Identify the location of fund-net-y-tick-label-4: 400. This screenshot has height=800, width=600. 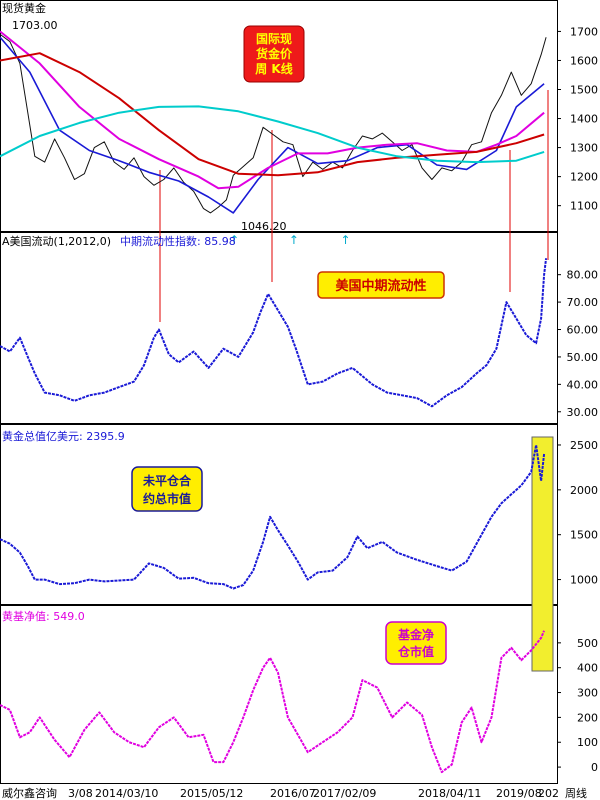
(587, 668).